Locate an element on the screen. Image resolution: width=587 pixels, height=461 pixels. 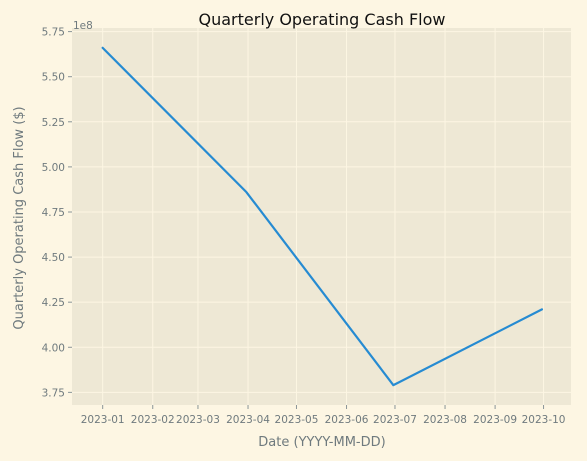
x-tick-label: 2023-05 is located at coordinates (297, 420).